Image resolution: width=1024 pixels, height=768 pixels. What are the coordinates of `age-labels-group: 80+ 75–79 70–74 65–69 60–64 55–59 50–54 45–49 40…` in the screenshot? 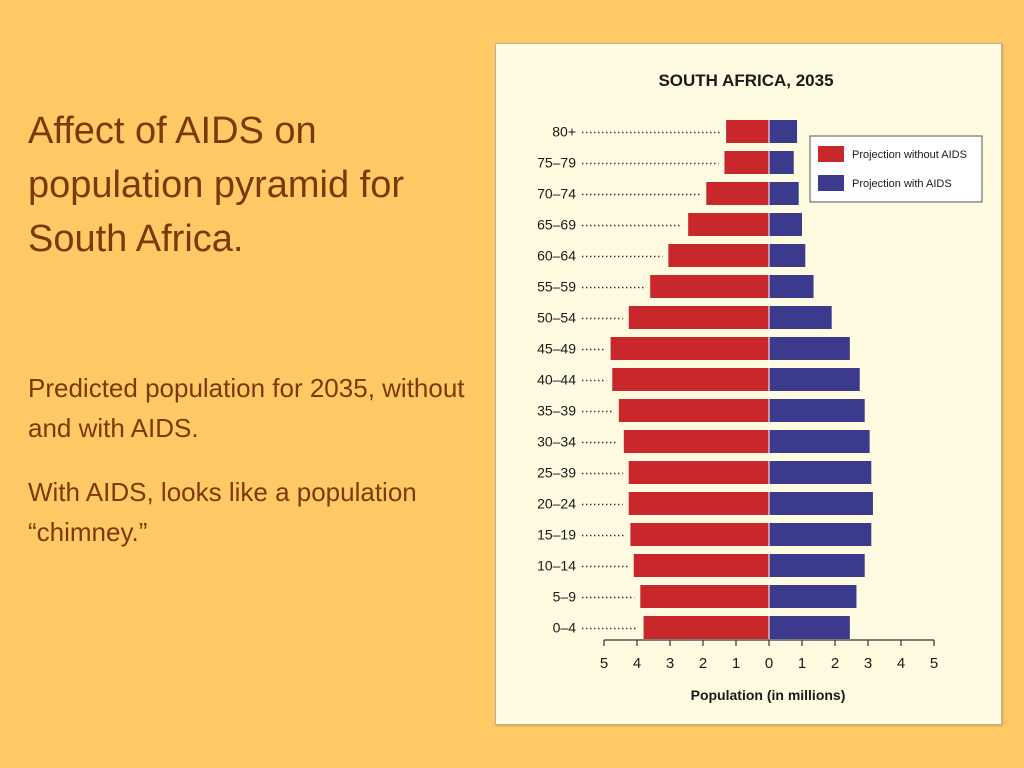 It's located at (629, 380).